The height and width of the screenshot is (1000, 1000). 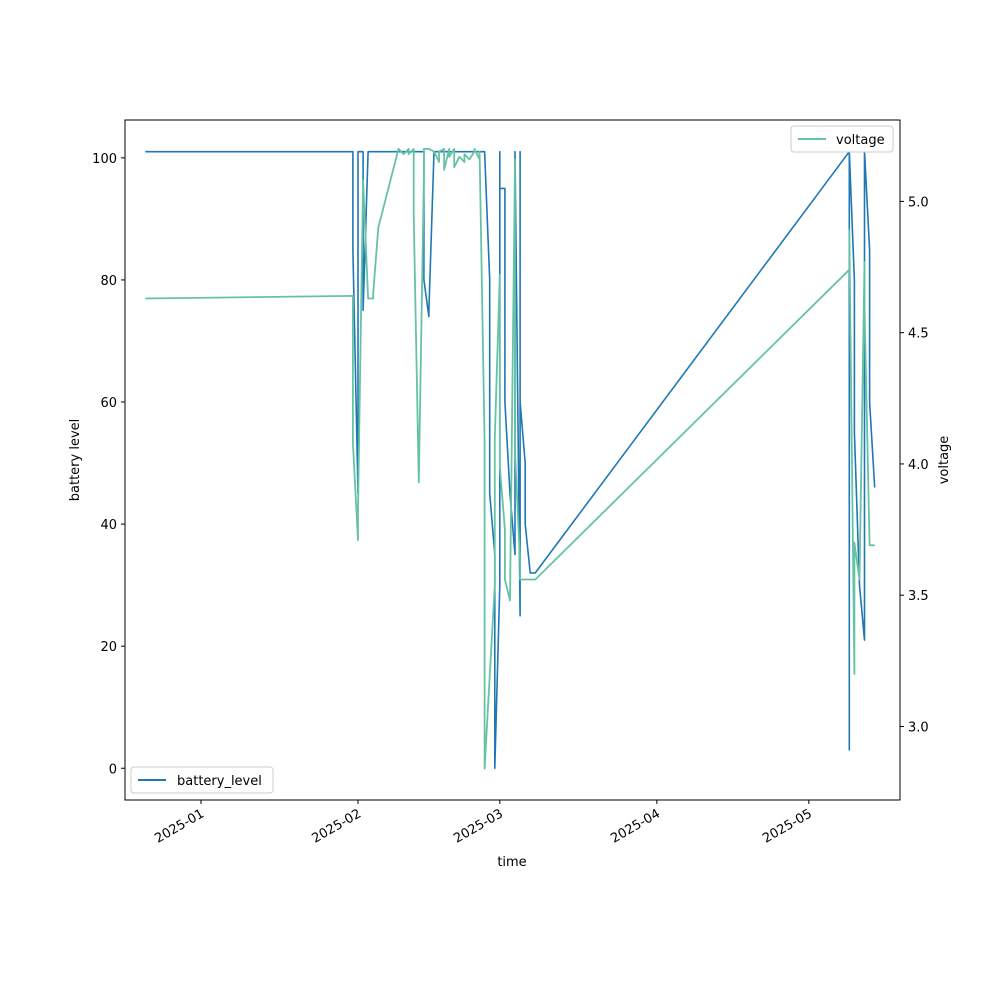 I want to click on y-tick-label: 60, so click(x=108, y=403).